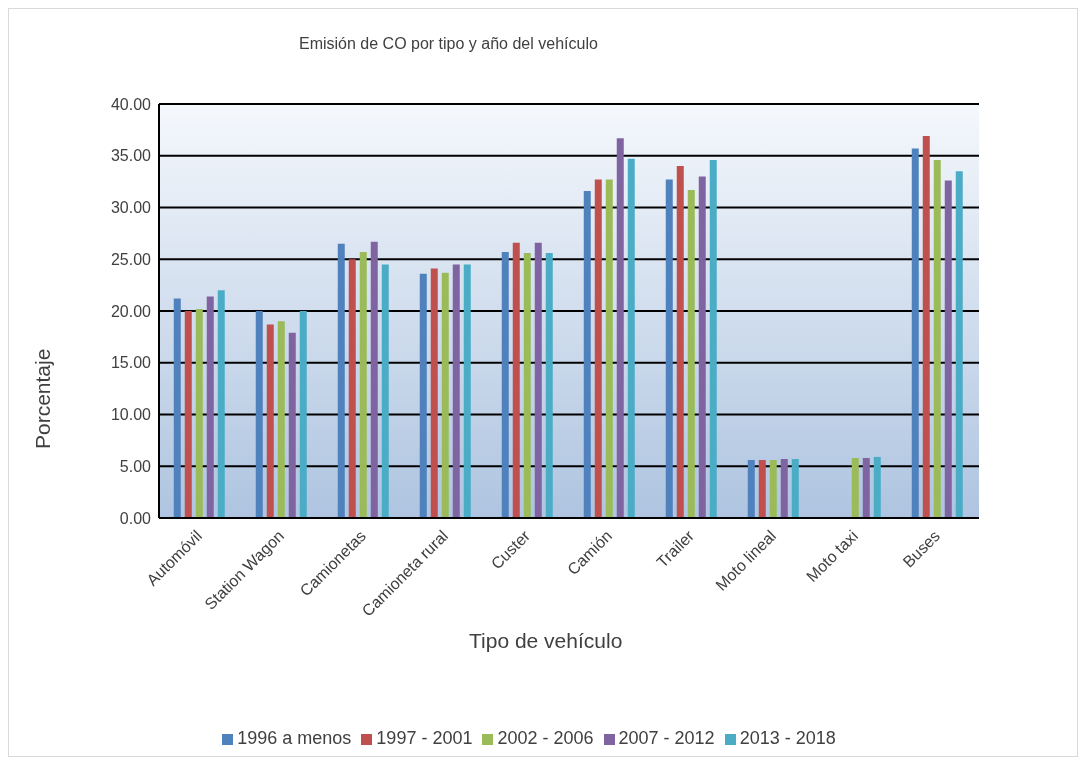 The width and height of the screenshot is (1084, 763). I want to click on y-tick-label: 40.00, so click(131, 104).